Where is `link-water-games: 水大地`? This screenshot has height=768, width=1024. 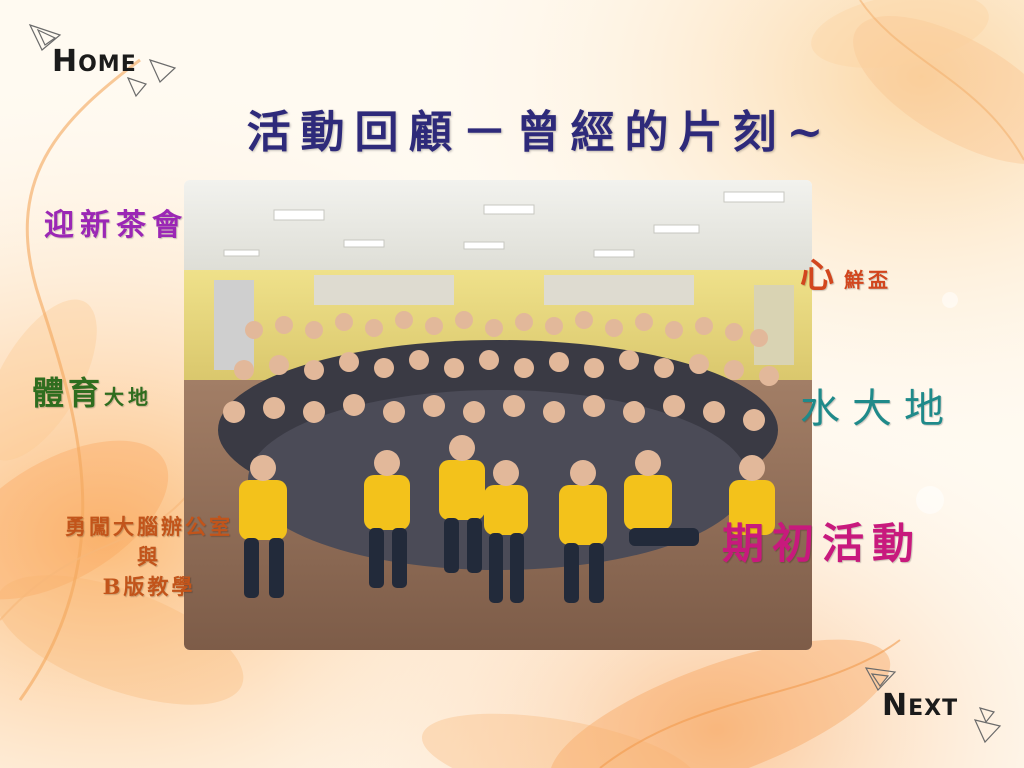
link-water-games: 水大地 is located at coordinates (878, 405).